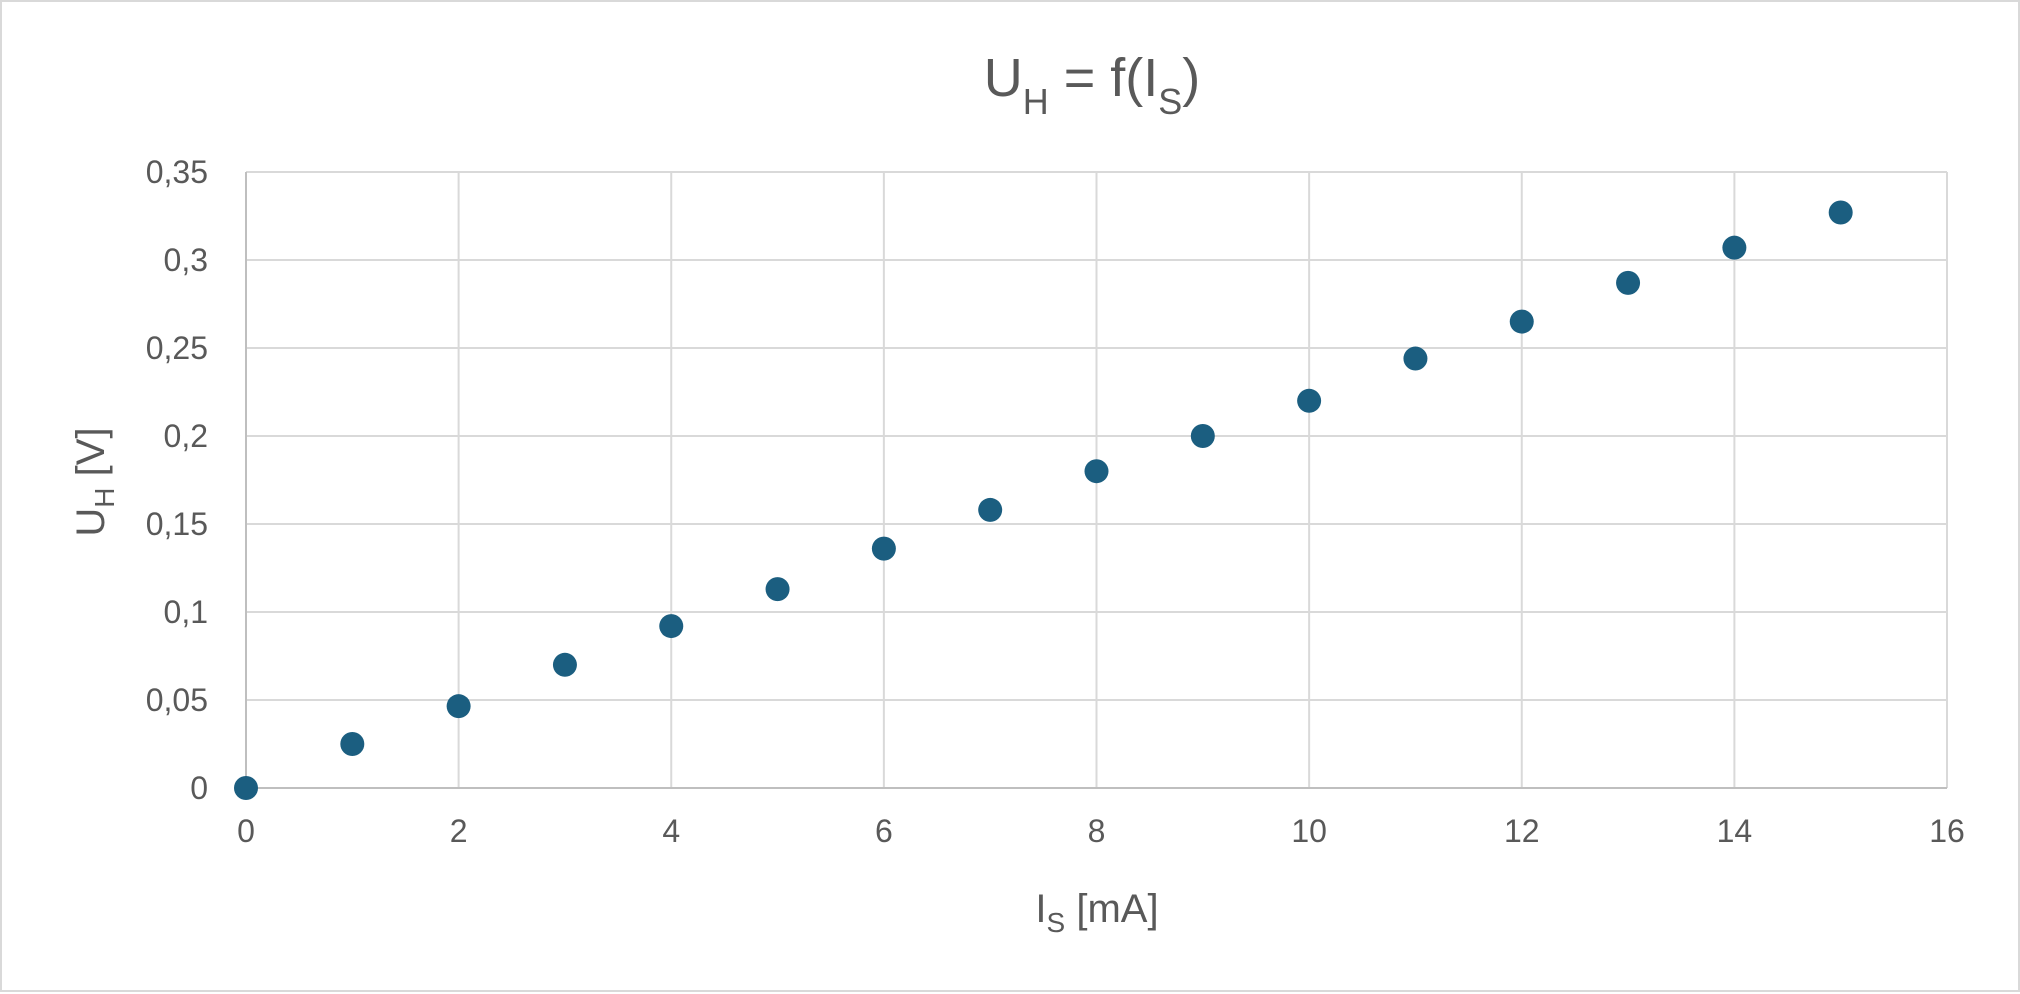 This screenshot has width=2020, height=994. Describe the element at coordinates (1096, 912) in the screenshot. I see `x-axis-title: IS [mA]` at that location.